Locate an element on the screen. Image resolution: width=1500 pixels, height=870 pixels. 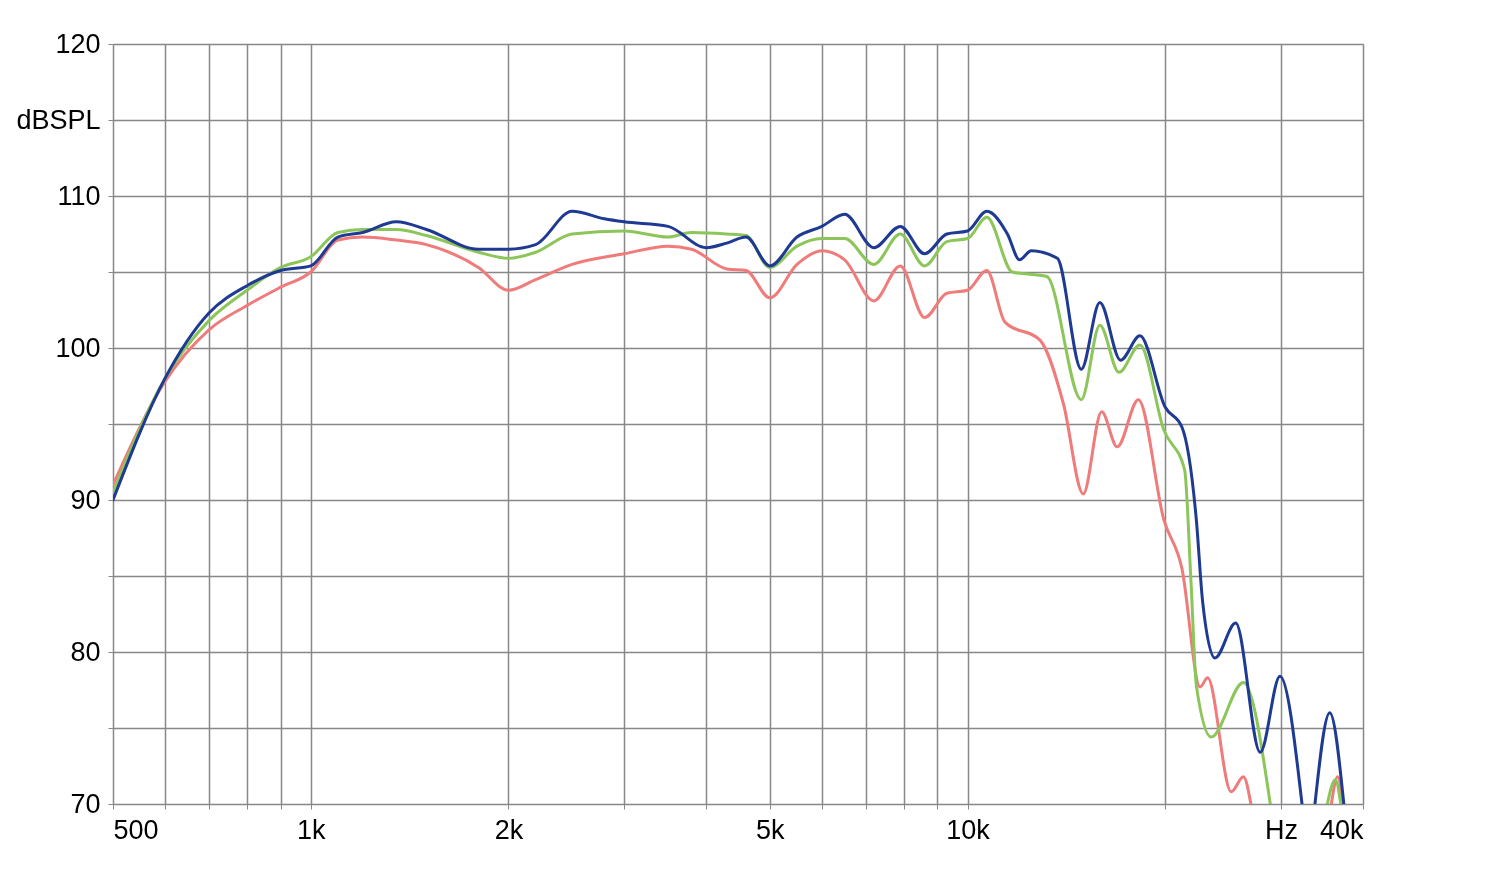
y-tick-label: 80 is located at coordinates (85, 651).